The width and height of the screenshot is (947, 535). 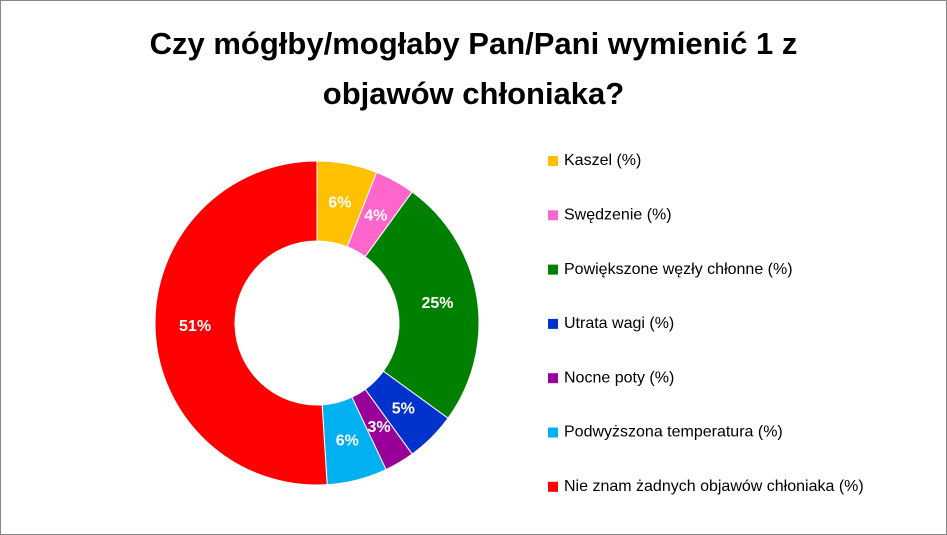 What do you see at coordinates (379, 427) in the screenshot?
I see `value-label: 3%` at bounding box center [379, 427].